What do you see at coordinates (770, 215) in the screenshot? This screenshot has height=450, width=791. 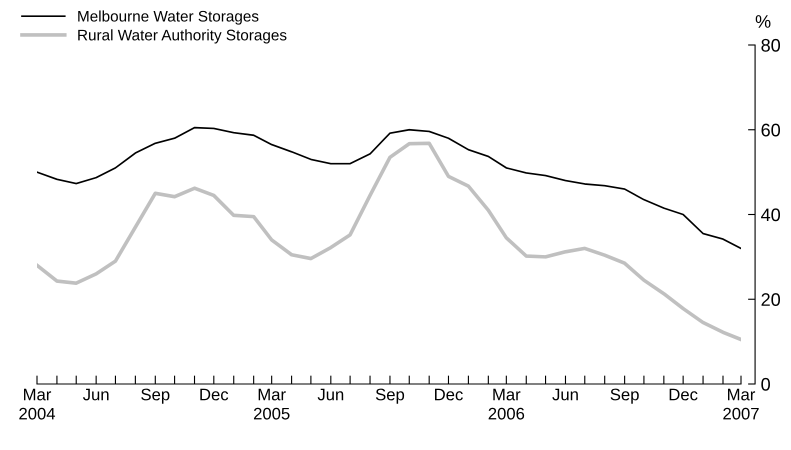 I see `y-tick-label: 40` at bounding box center [770, 215].